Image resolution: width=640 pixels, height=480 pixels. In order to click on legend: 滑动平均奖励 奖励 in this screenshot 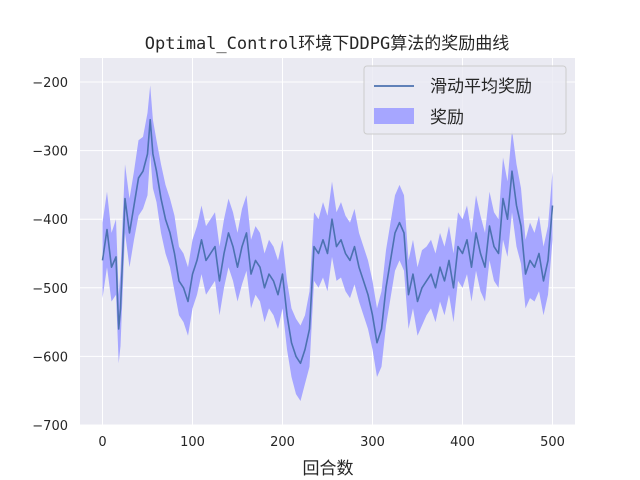, I will do `click(465, 100)`.